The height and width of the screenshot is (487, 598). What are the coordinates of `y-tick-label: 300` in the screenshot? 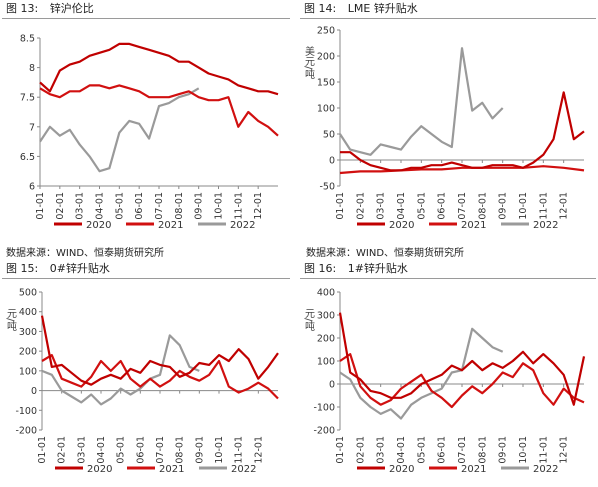 It's located at (326, 316).